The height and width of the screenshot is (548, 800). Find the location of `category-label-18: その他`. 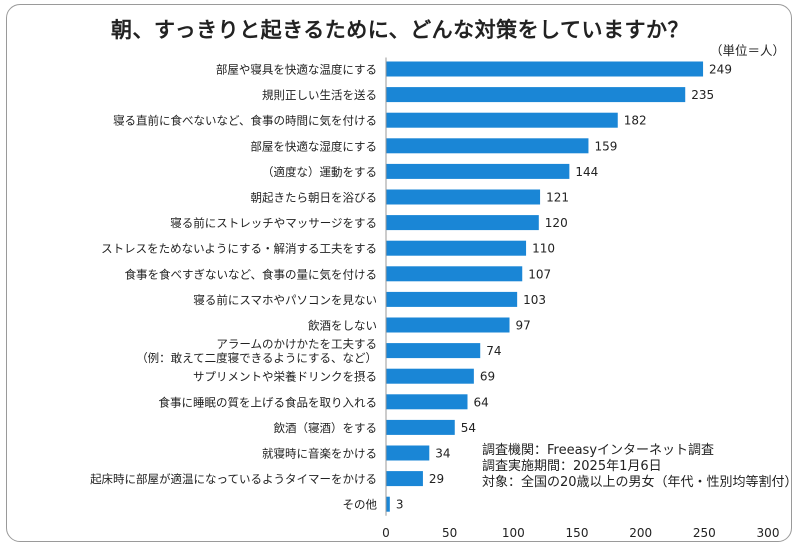

category-label-18: その他 is located at coordinates (360, 505).